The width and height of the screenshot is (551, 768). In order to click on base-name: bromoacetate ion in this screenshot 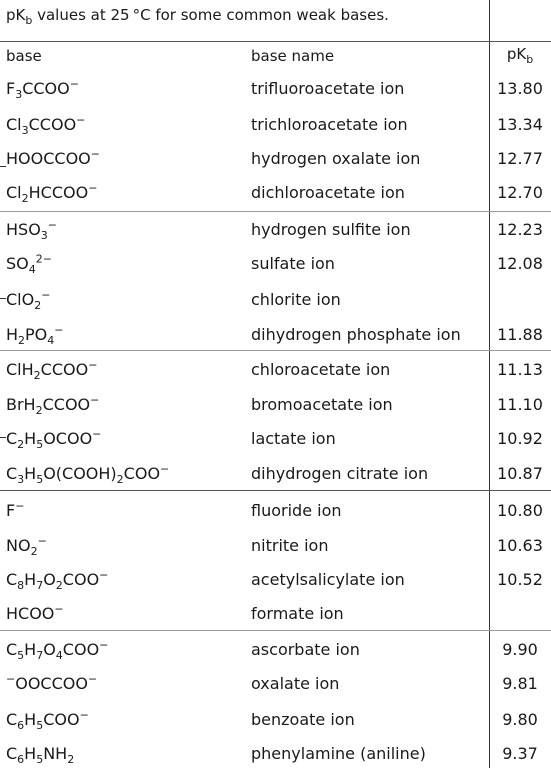, I will do `click(322, 404)`.